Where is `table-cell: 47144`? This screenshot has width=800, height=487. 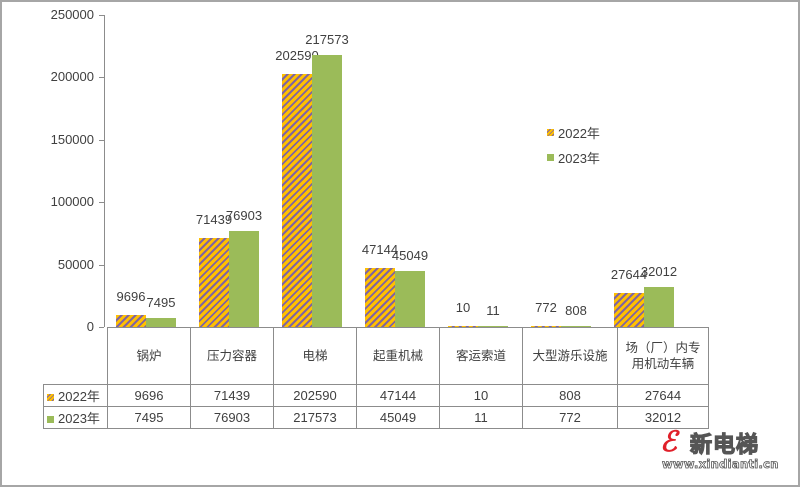
table-cell: 47144 is located at coordinates (398, 395).